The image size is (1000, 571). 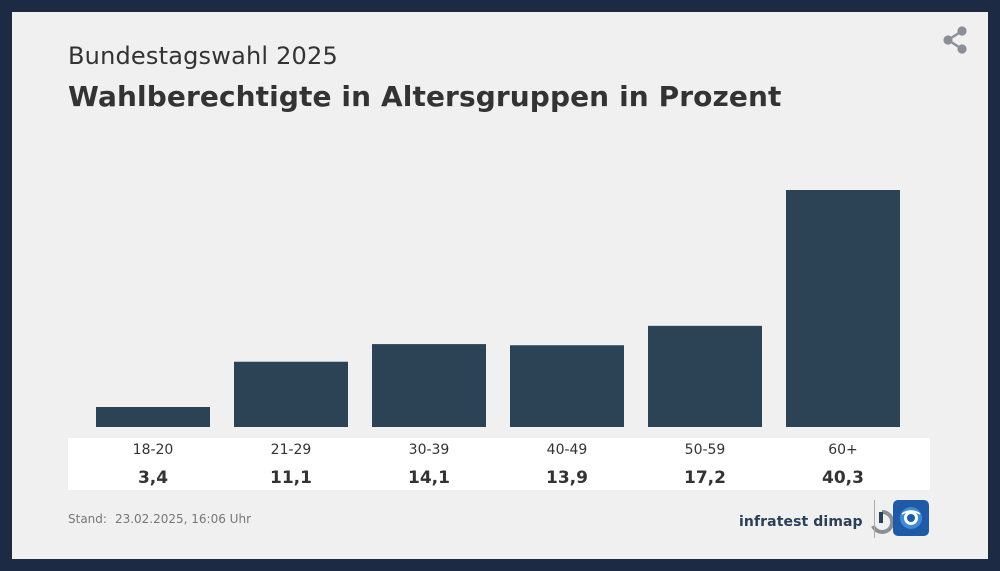 I want to click on value-label: 14,1, so click(x=429, y=478).